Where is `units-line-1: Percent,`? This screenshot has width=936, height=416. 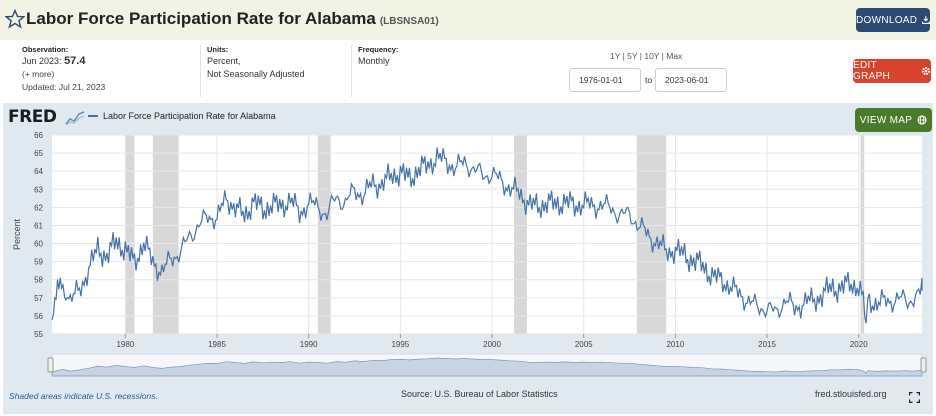 units-line-1: Percent, is located at coordinates (224, 61).